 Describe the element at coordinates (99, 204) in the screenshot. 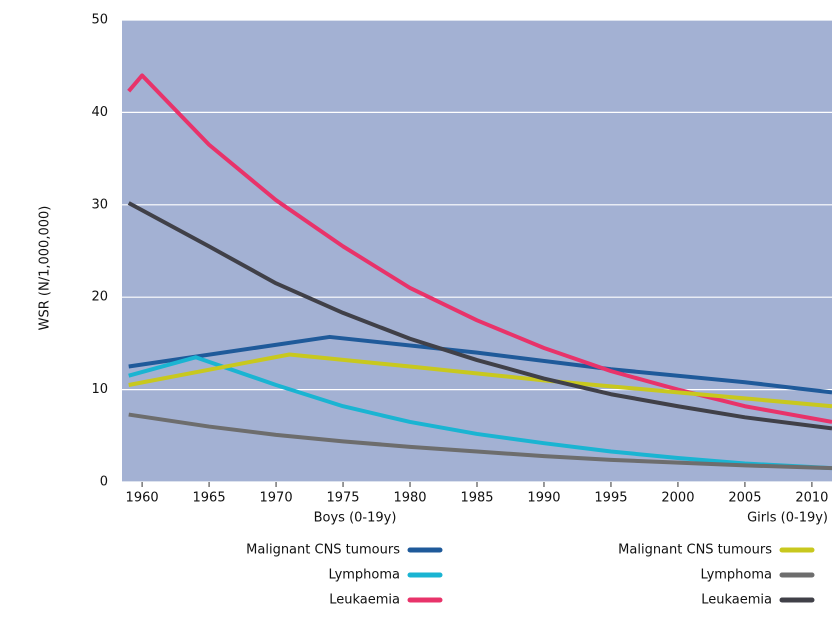

I see `y-tick-label: 30` at that location.